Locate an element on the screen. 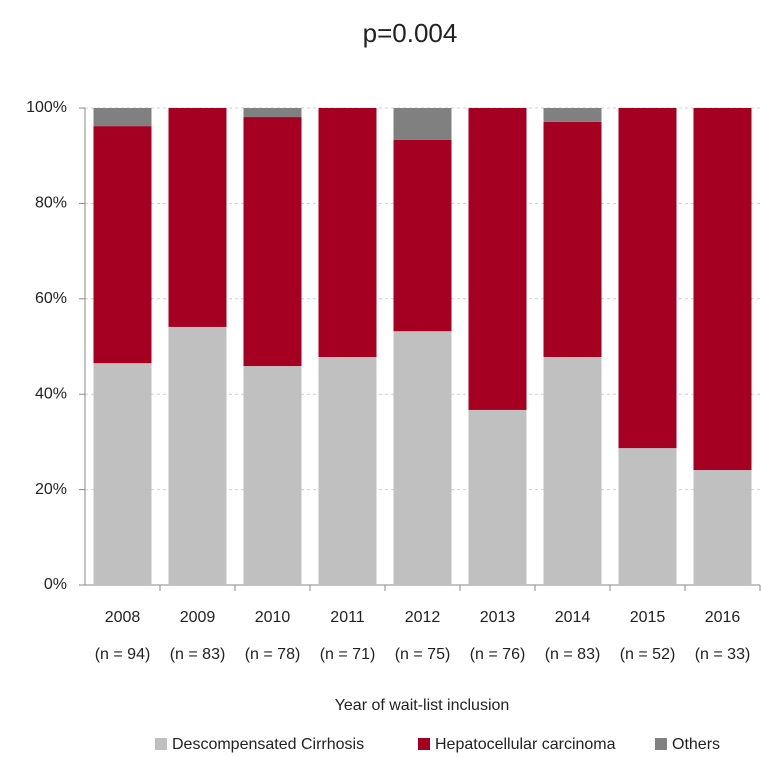  x-axis-label: Year of wait-list inclusion is located at coordinates (422, 705).